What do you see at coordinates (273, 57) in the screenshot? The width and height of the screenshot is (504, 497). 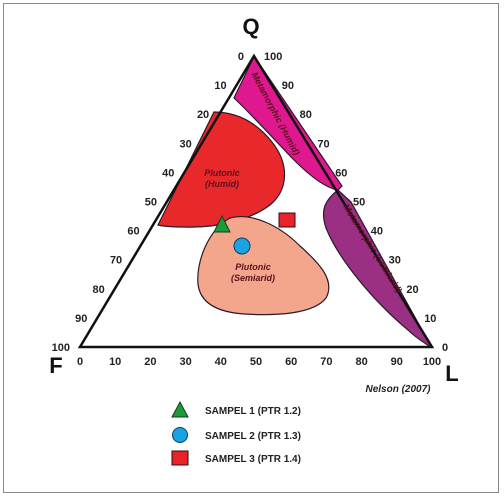 I see `tick-label-right-100: 100` at bounding box center [273, 57].